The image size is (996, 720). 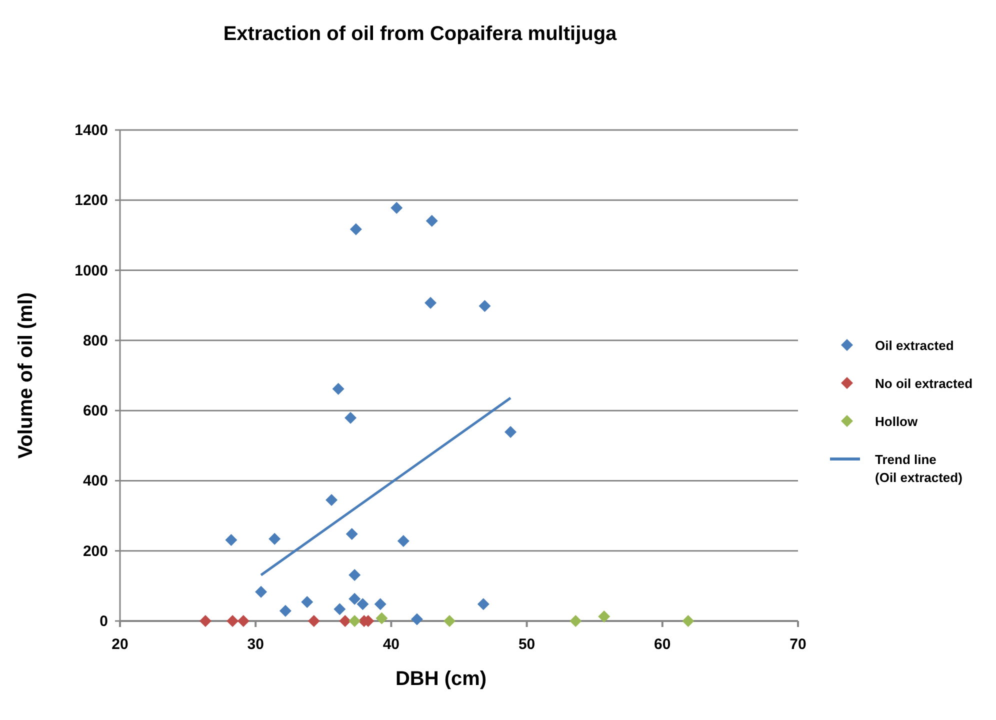 What do you see at coordinates (420, 34) in the screenshot?
I see `chart-title: Extraction of oil from Copaifera multijuga` at bounding box center [420, 34].